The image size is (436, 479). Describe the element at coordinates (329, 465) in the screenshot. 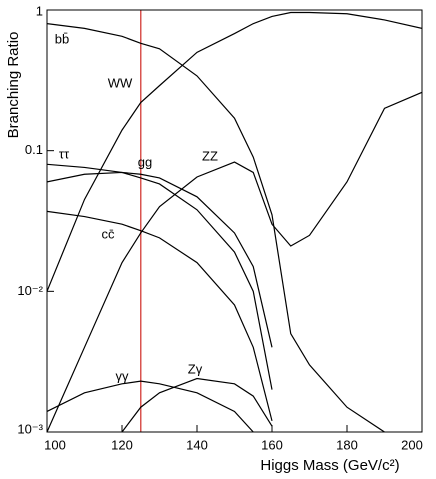

I see `x-axis-title: Higgs Mass (GeV/c²)` at that location.